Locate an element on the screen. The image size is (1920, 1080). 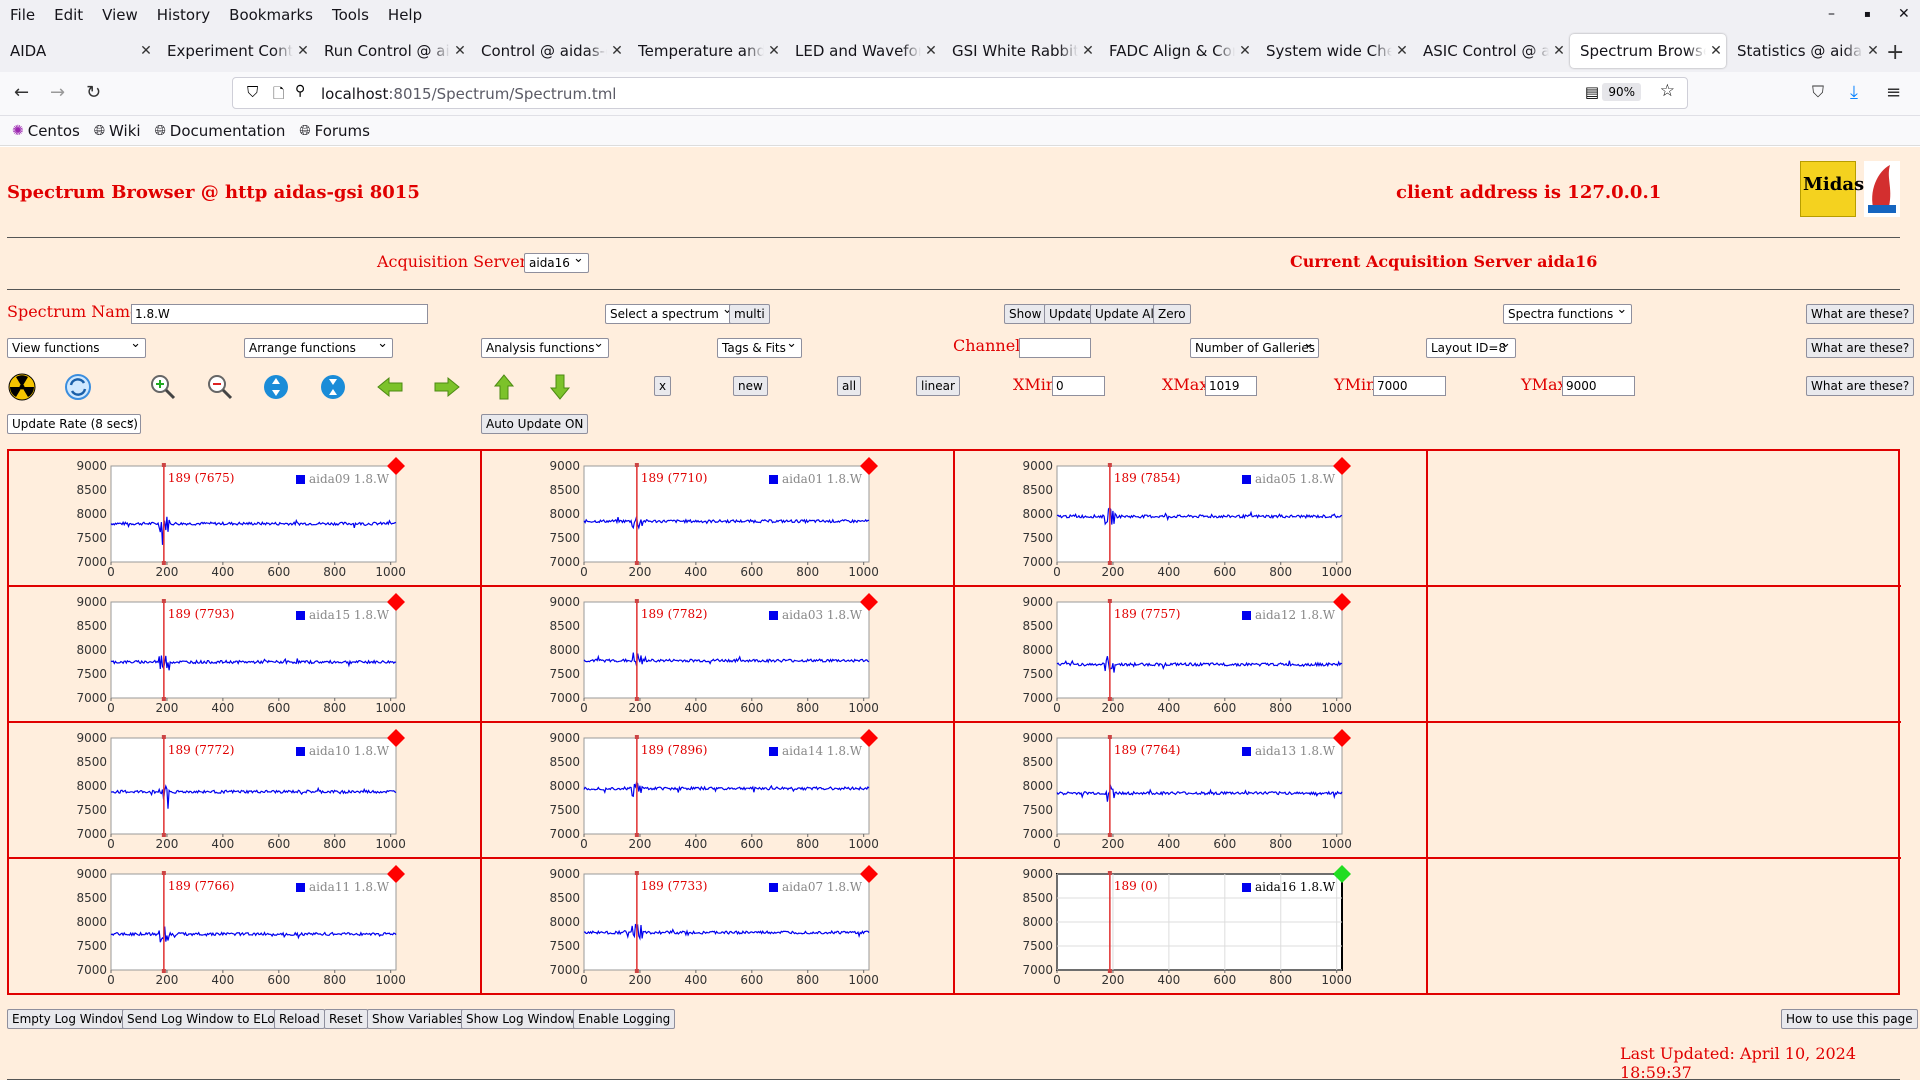
maximize-button: ▪ is located at coordinates (1867, 14).